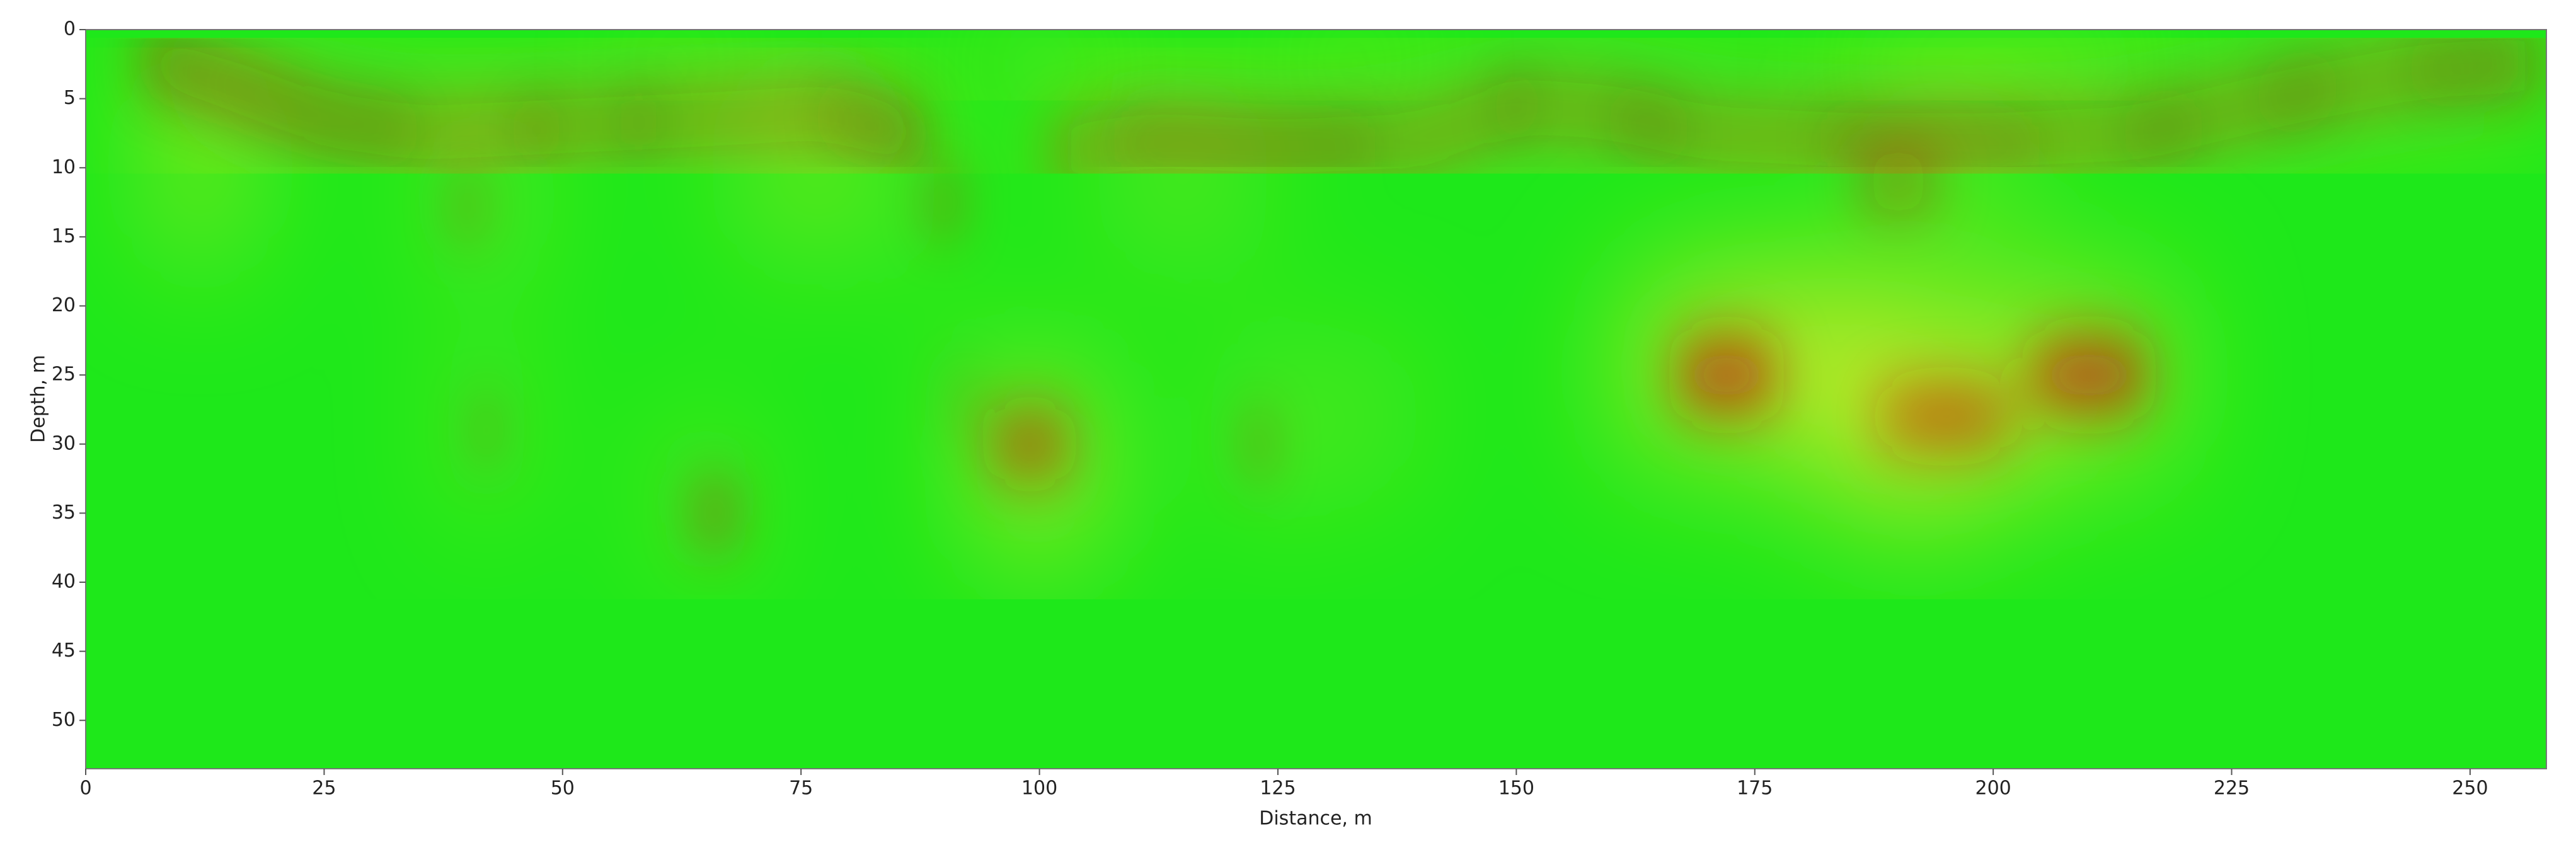  Describe the element at coordinates (1039, 789) in the screenshot. I see `x-tick-label: 100` at that location.